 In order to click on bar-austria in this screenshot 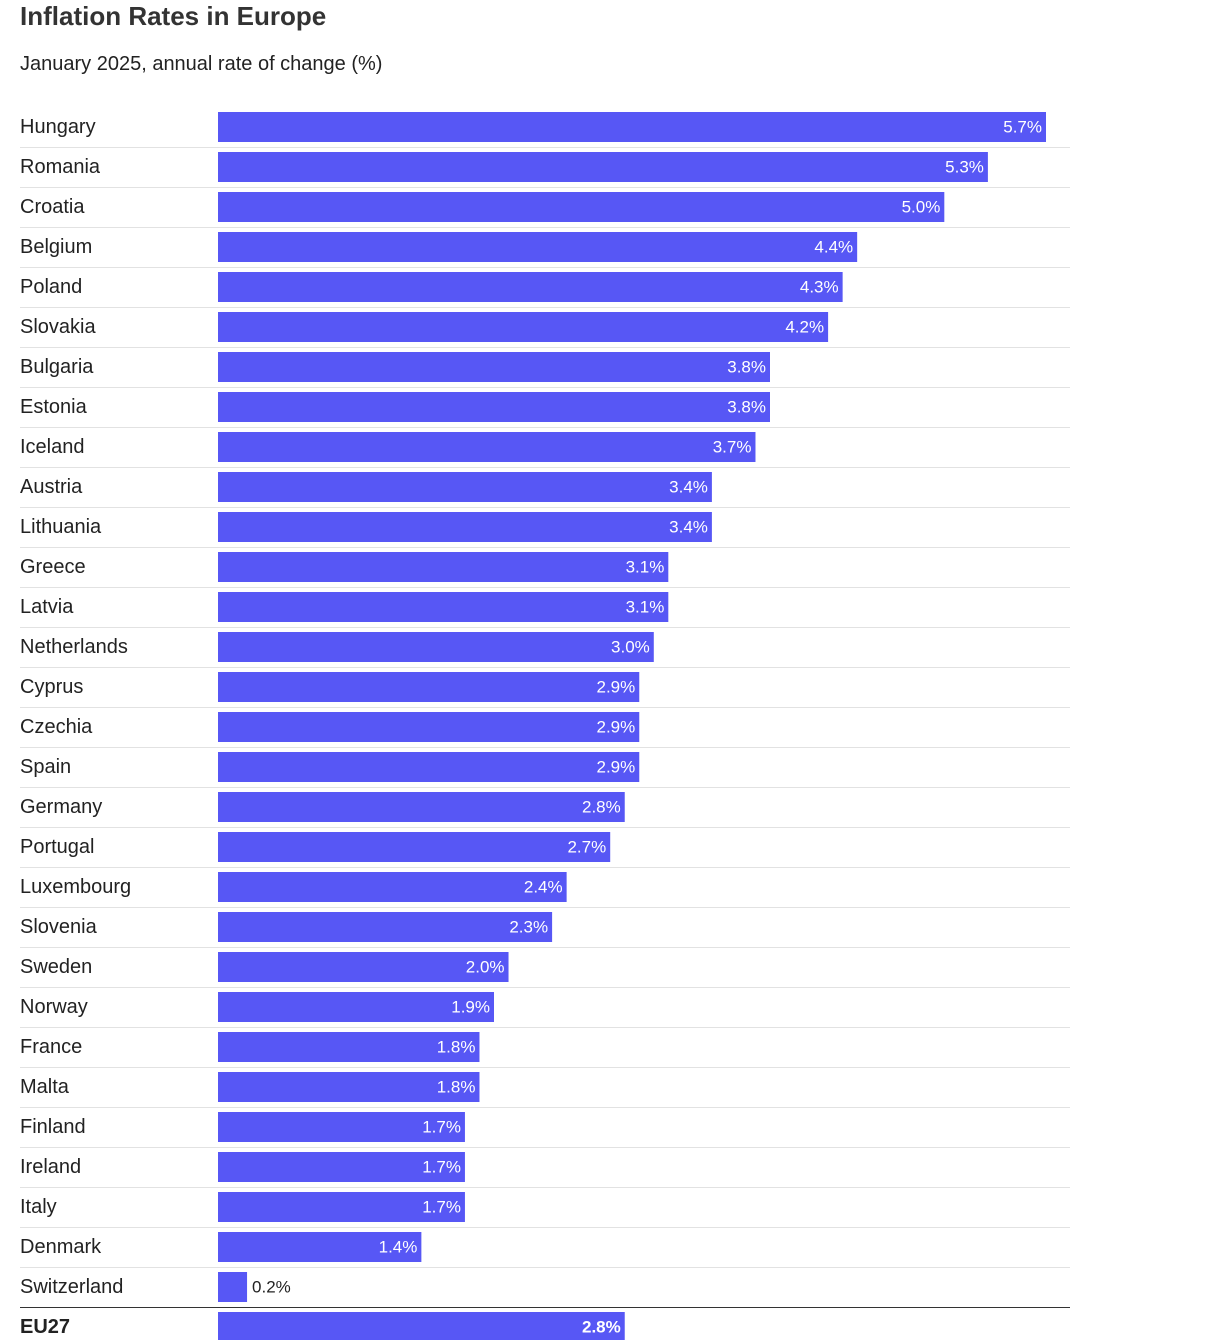, I will do `click(465, 487)`.